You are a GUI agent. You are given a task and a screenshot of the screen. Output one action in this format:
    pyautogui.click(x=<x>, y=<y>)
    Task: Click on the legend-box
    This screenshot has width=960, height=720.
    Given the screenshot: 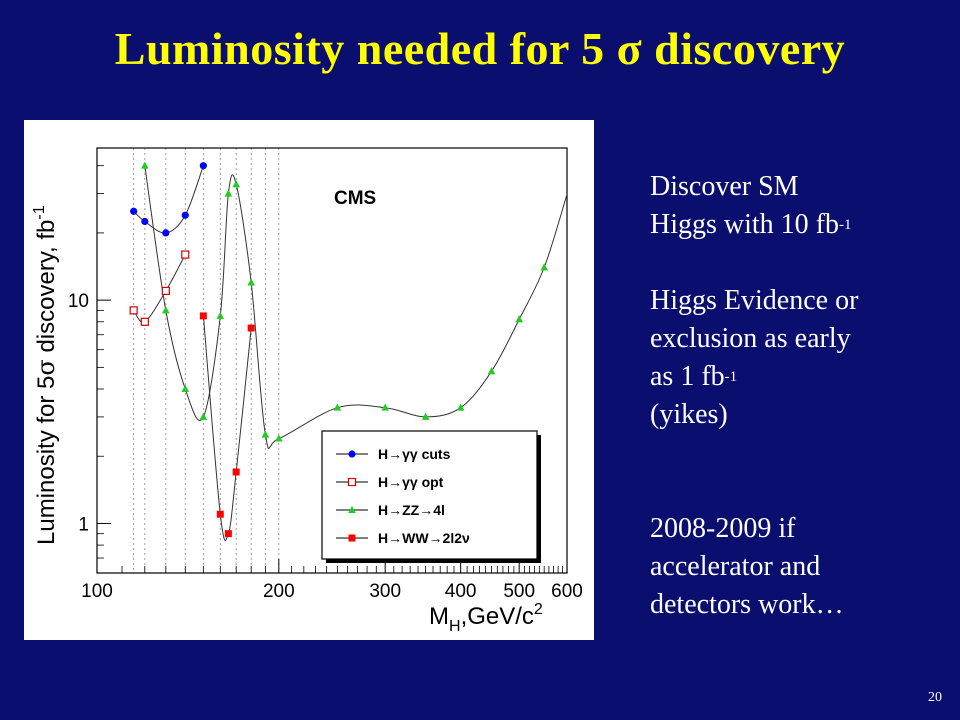 What is the action you would take?
    pyautogui.click(x=429, y=495)
    